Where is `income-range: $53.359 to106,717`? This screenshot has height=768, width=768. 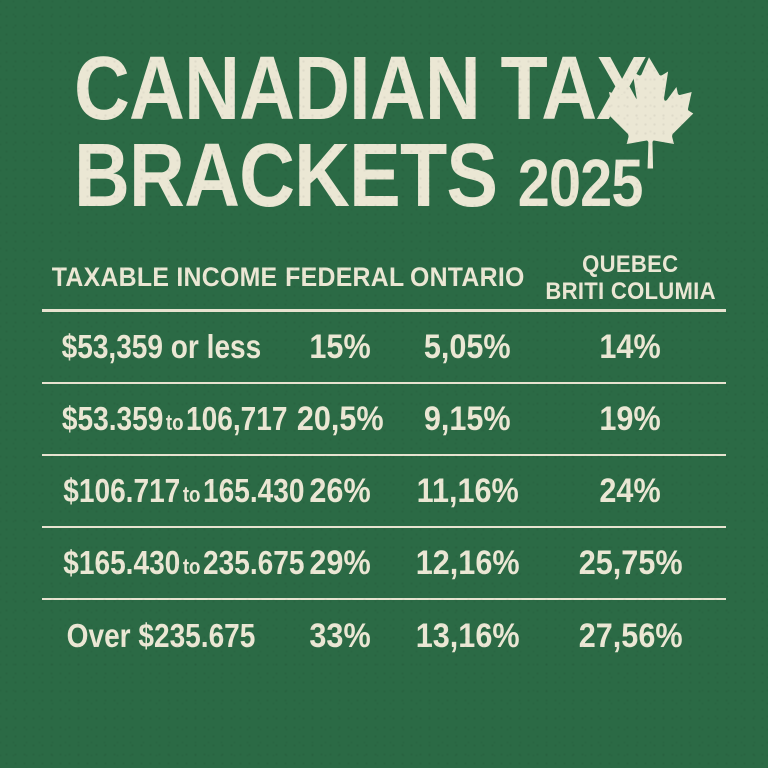
income-range: $53.359 to106,717 is located at coordinates (175, 419).